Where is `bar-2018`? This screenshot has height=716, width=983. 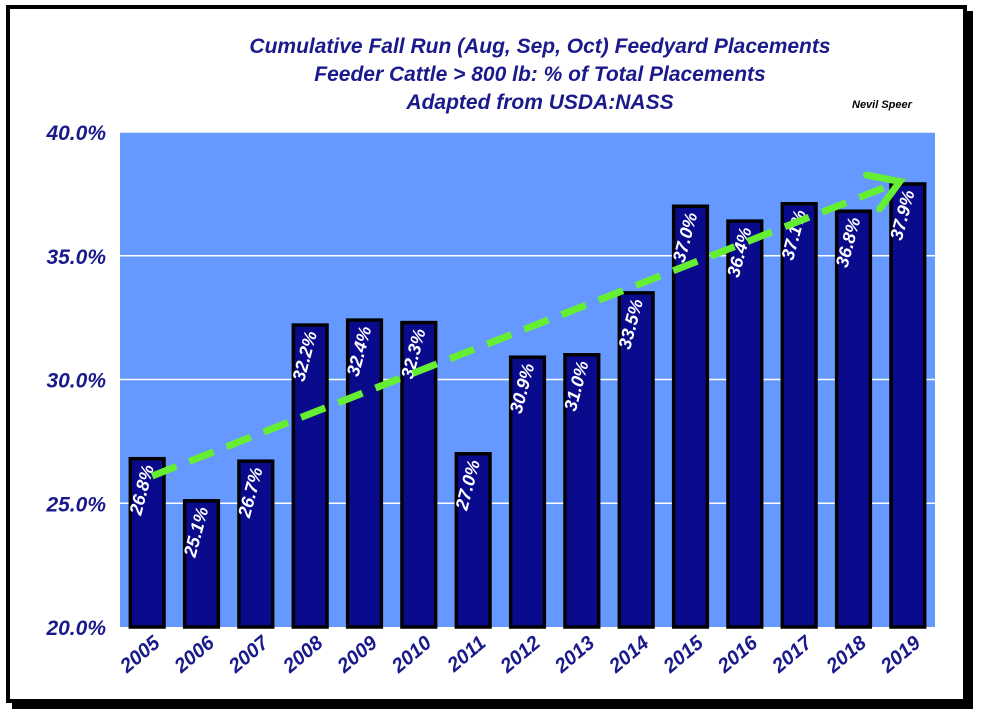
bar-2018 is located at coordinates (853, 419).